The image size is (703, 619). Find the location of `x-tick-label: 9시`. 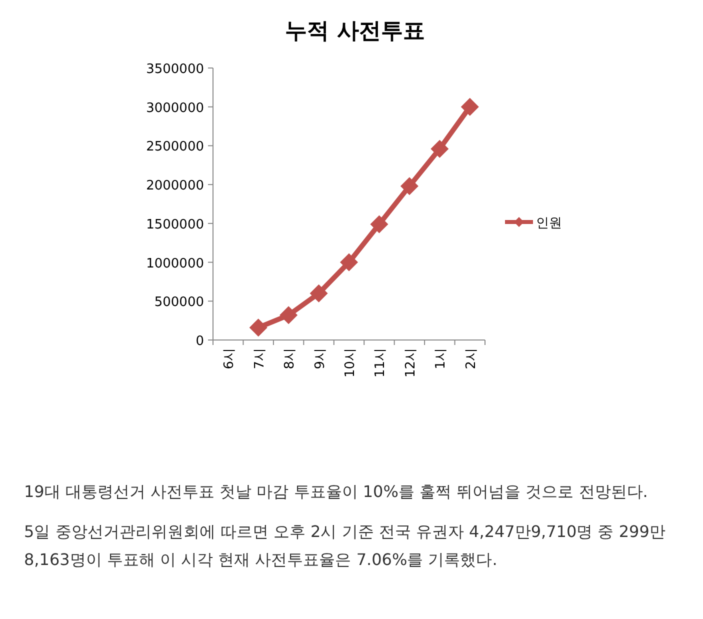

x-tick-label: 9시 is located at coordinates (320, 359).